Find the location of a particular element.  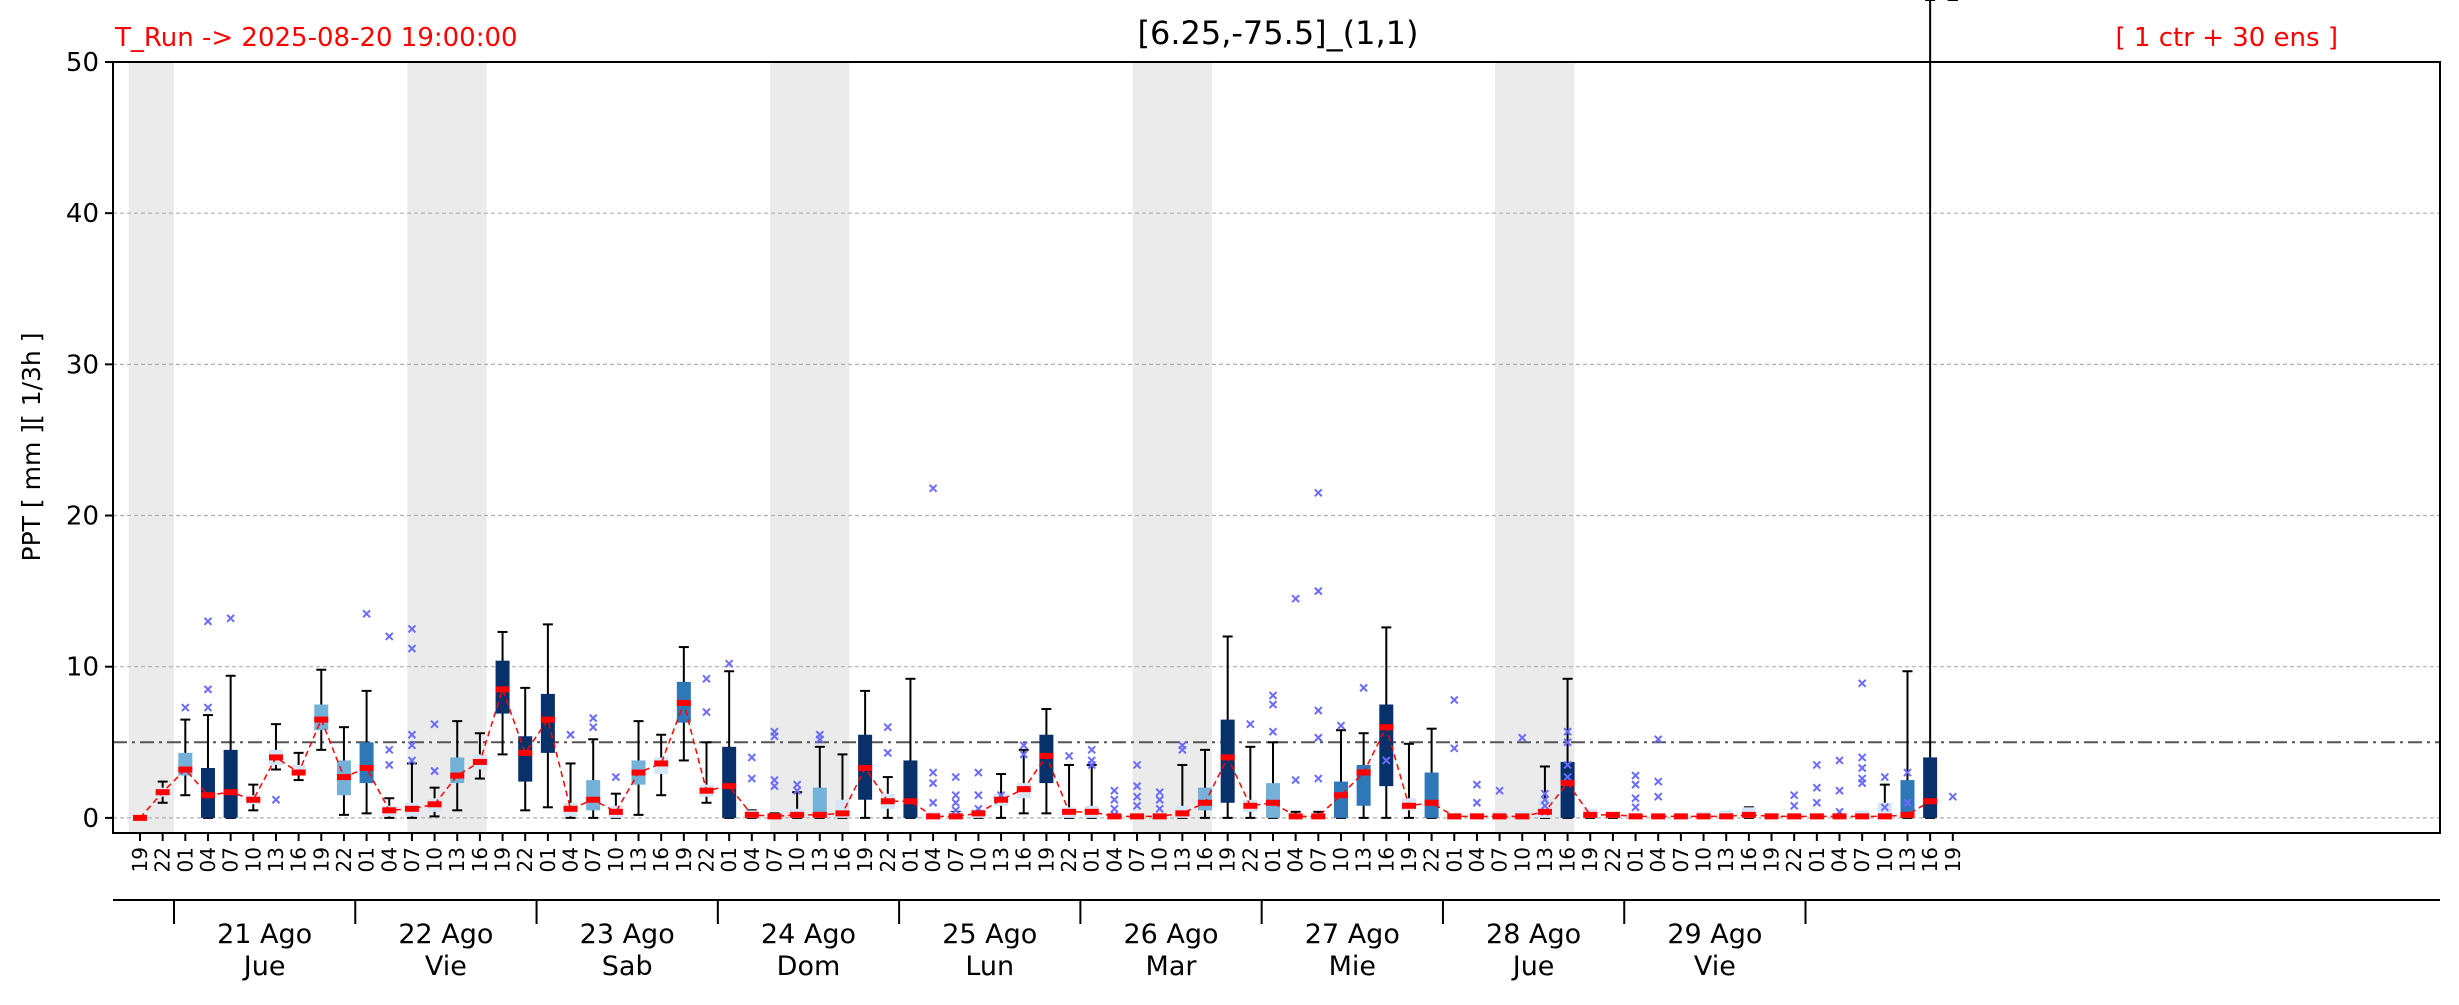

day-date-label: 25 Ago is located at coordinates (989, 934).